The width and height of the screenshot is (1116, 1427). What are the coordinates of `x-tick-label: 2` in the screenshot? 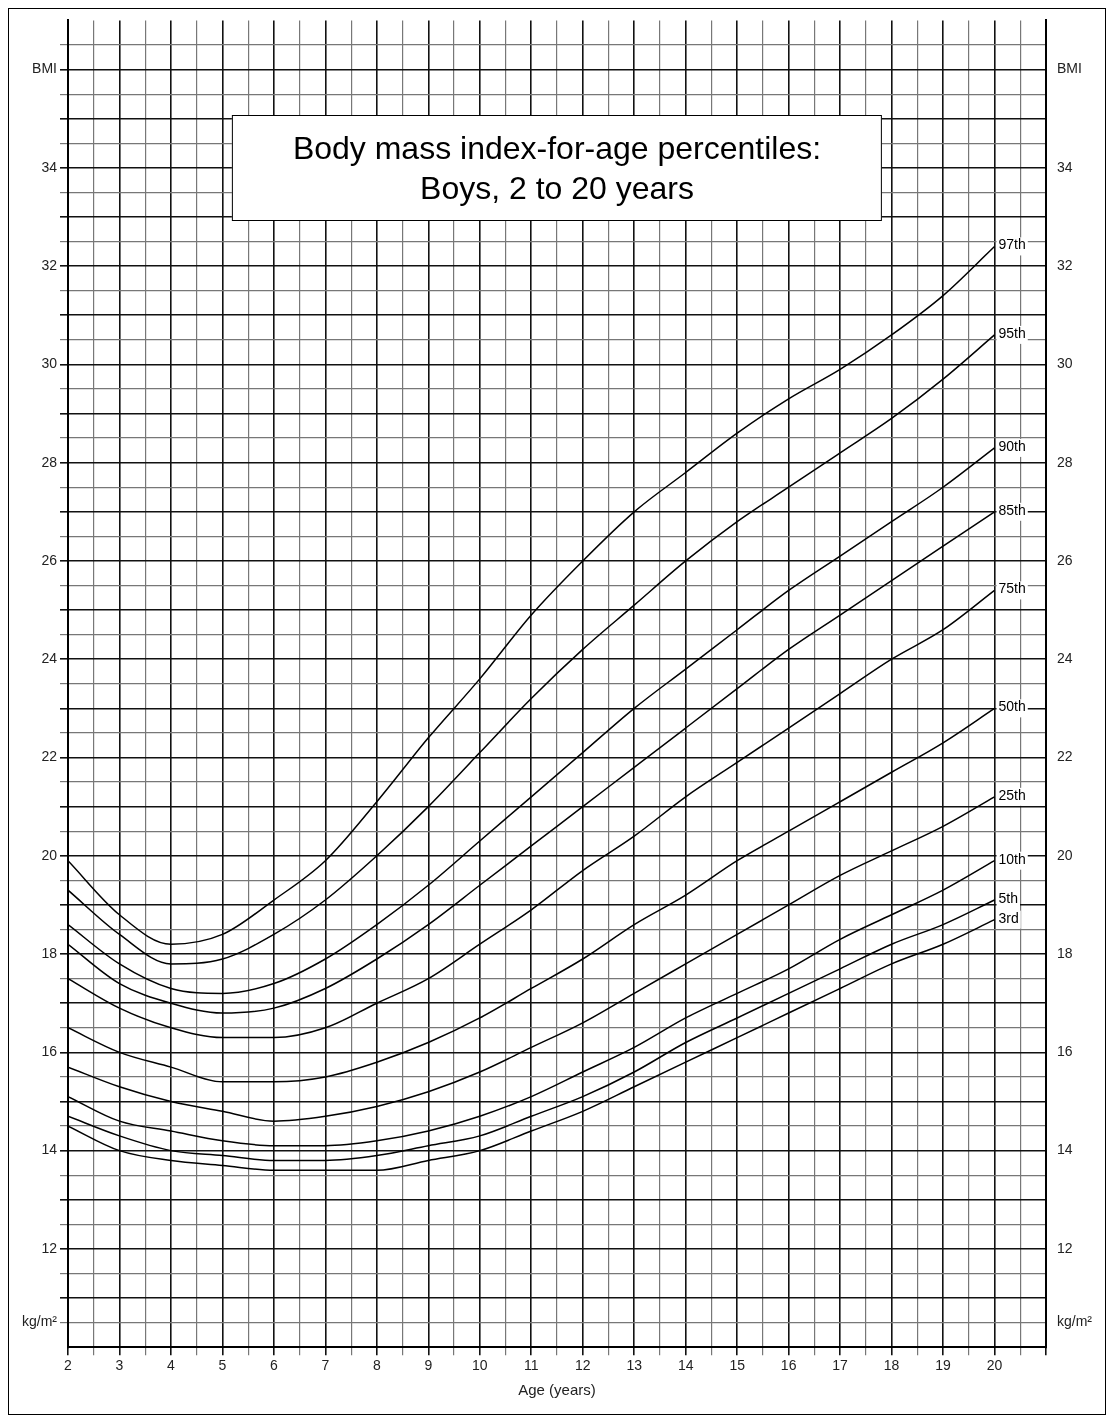 It's located at (68, 1365).